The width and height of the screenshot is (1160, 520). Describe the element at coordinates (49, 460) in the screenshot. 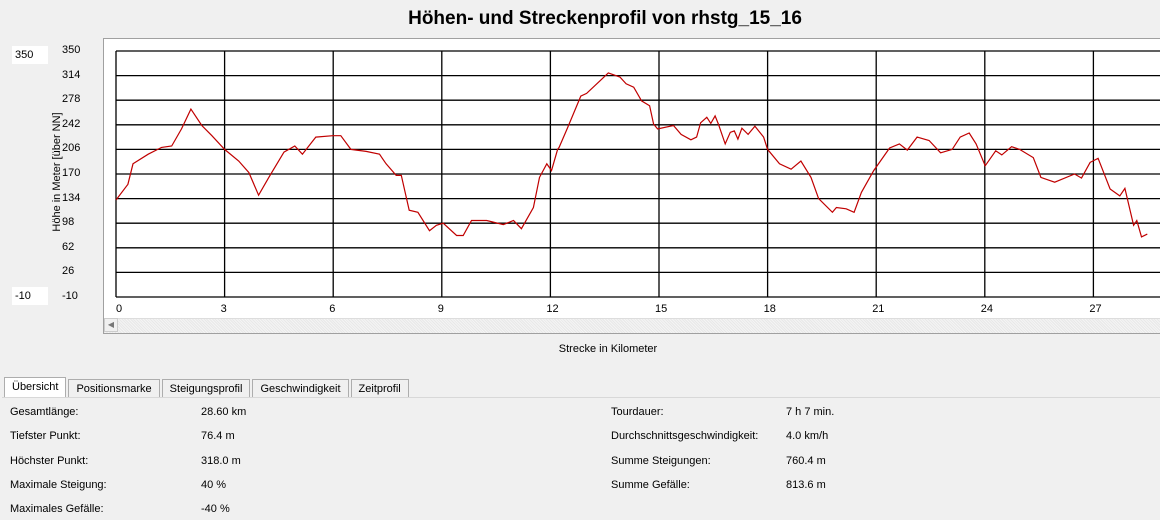

I see `stat-label: Höchster Punkt:` at that location.